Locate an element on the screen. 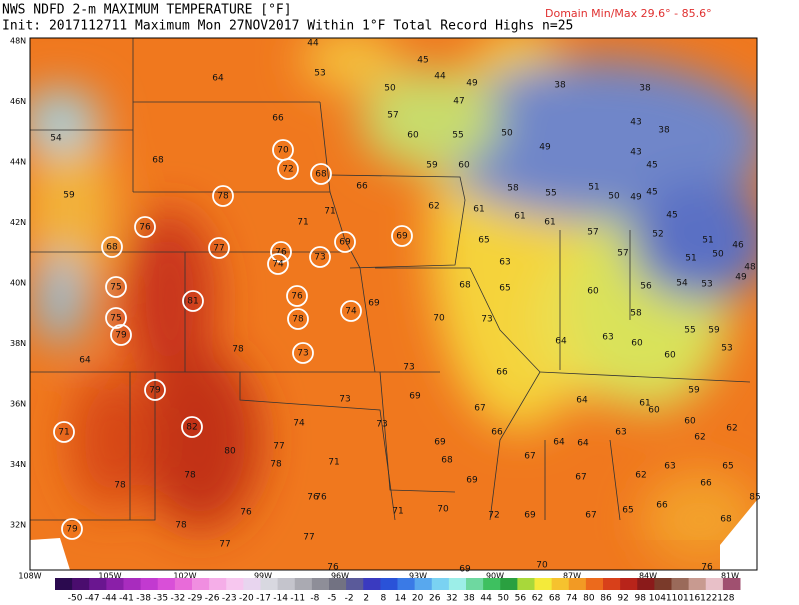 The width and height of the screenshot is (799, 605). colorbar-label: 104 is located at coordinates (657, 599).